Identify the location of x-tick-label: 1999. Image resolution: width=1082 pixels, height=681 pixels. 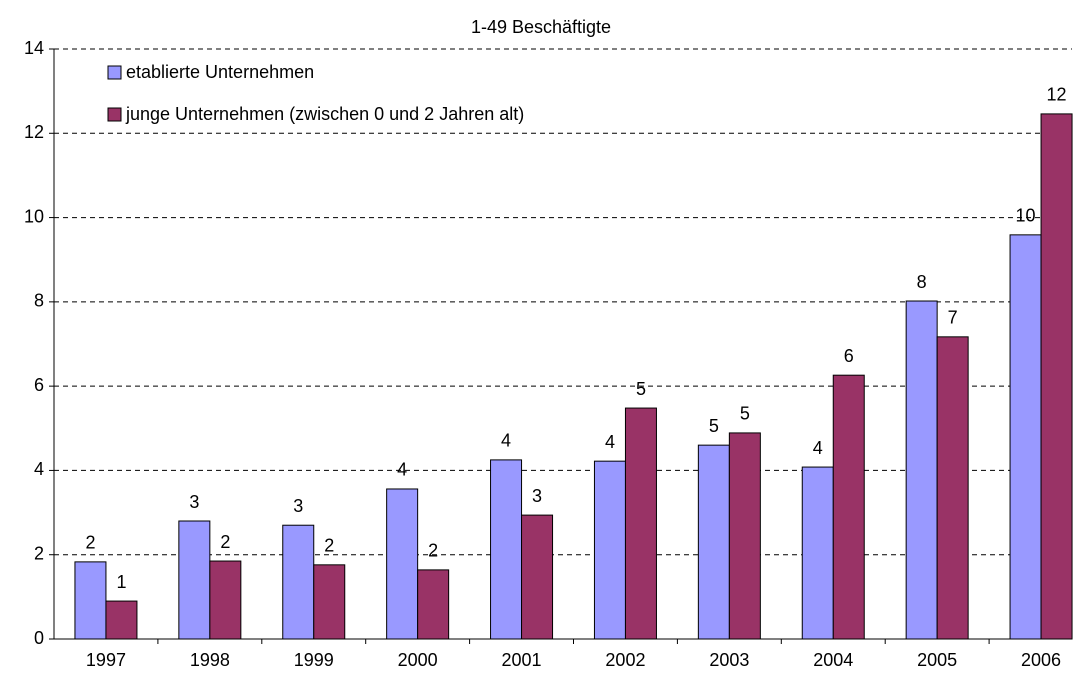
(314, 660).